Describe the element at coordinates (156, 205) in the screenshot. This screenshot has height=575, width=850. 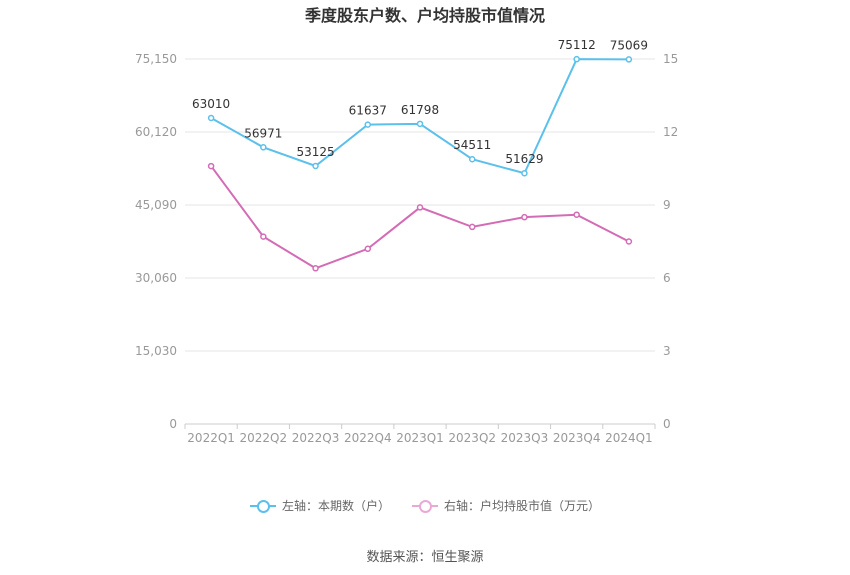
I see `y-left-tick-label: 45,090` at that location.